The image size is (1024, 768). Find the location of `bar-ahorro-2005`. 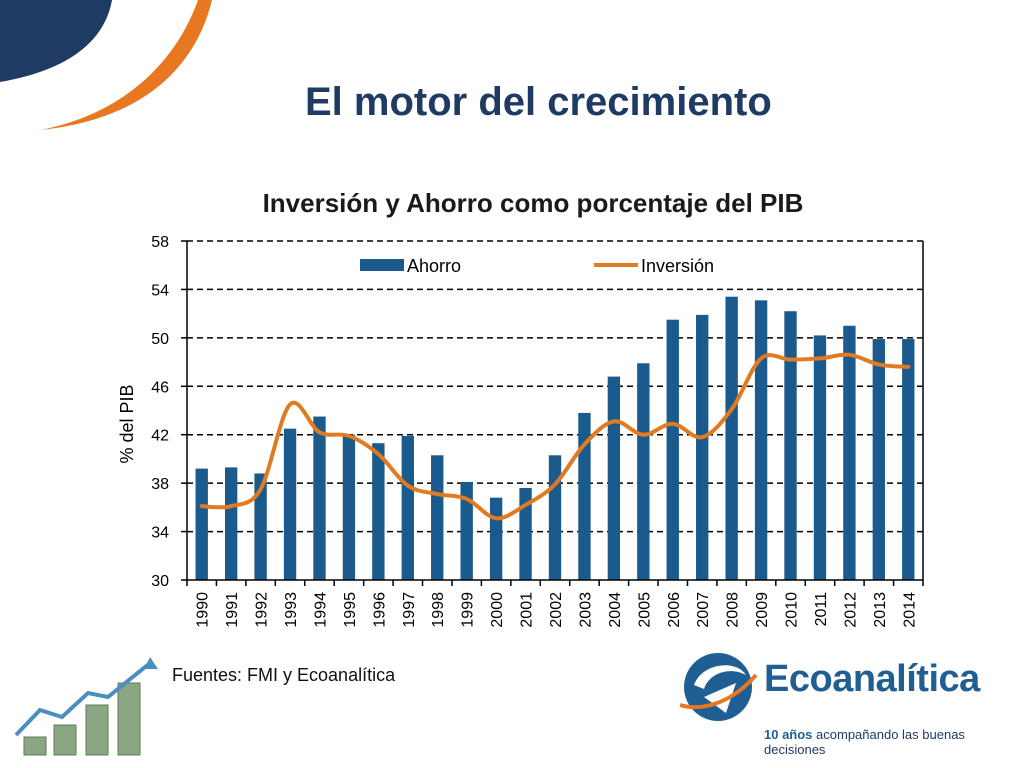

bar-ahorro-2005 is located at coordinates (643, 471).